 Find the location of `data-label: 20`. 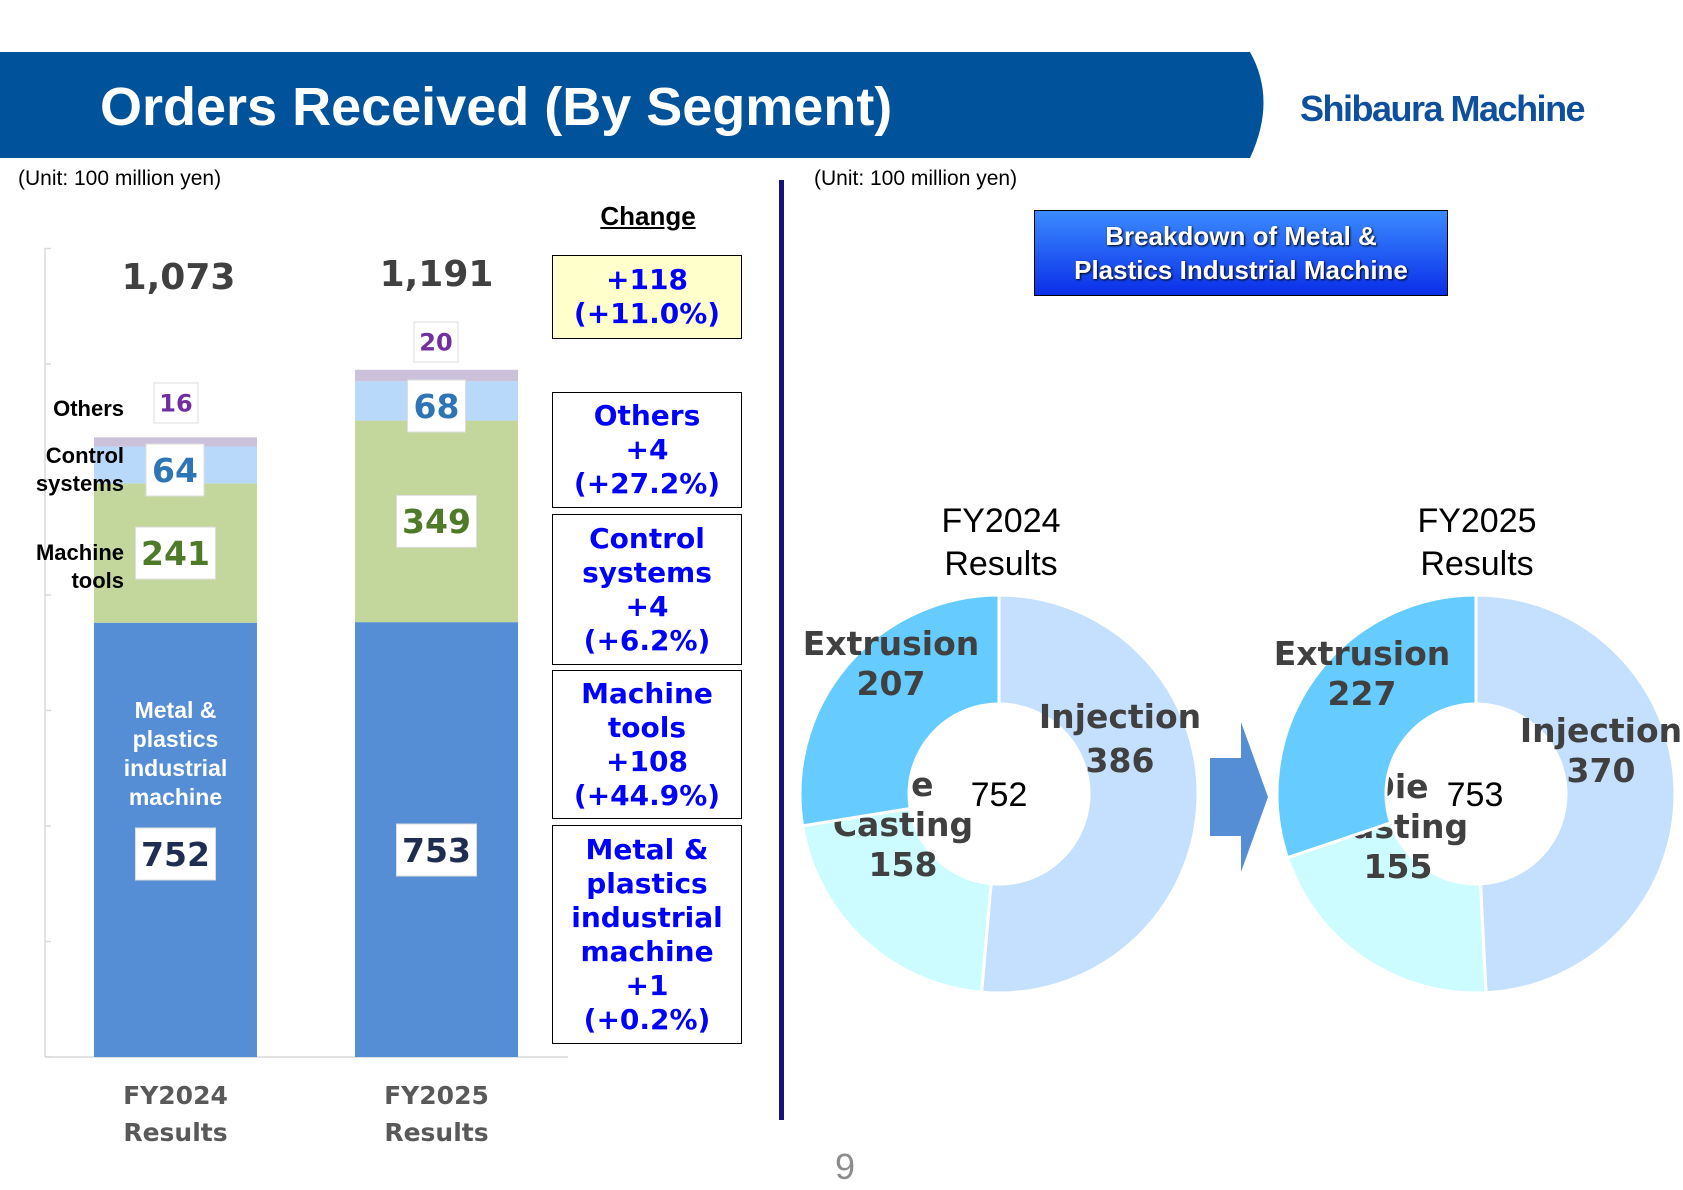

data-label: 20 is located at coordinates (435, 343).